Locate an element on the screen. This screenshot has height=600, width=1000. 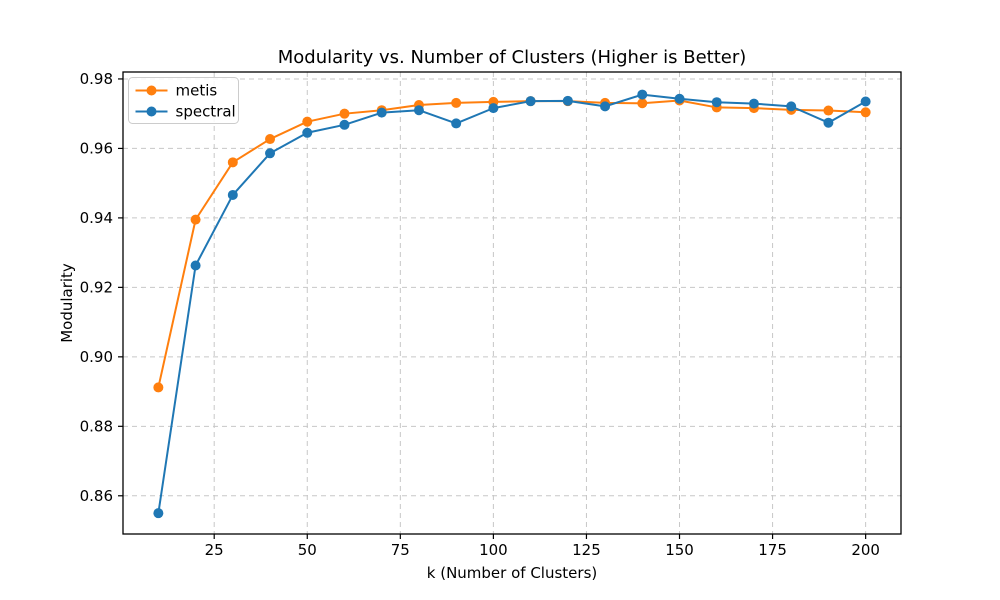
legend-label-metis: metis is located at coordinates (197, 91).